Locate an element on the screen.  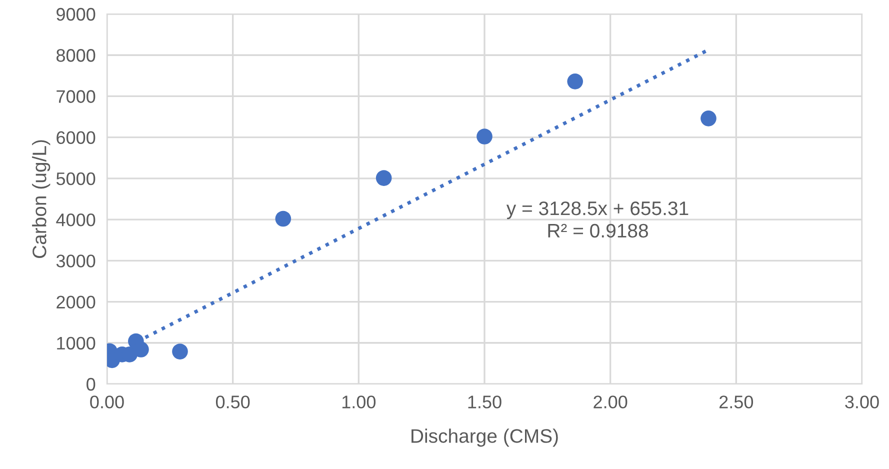
y-tick-label: 6000 is located at coordinates (76, 137).